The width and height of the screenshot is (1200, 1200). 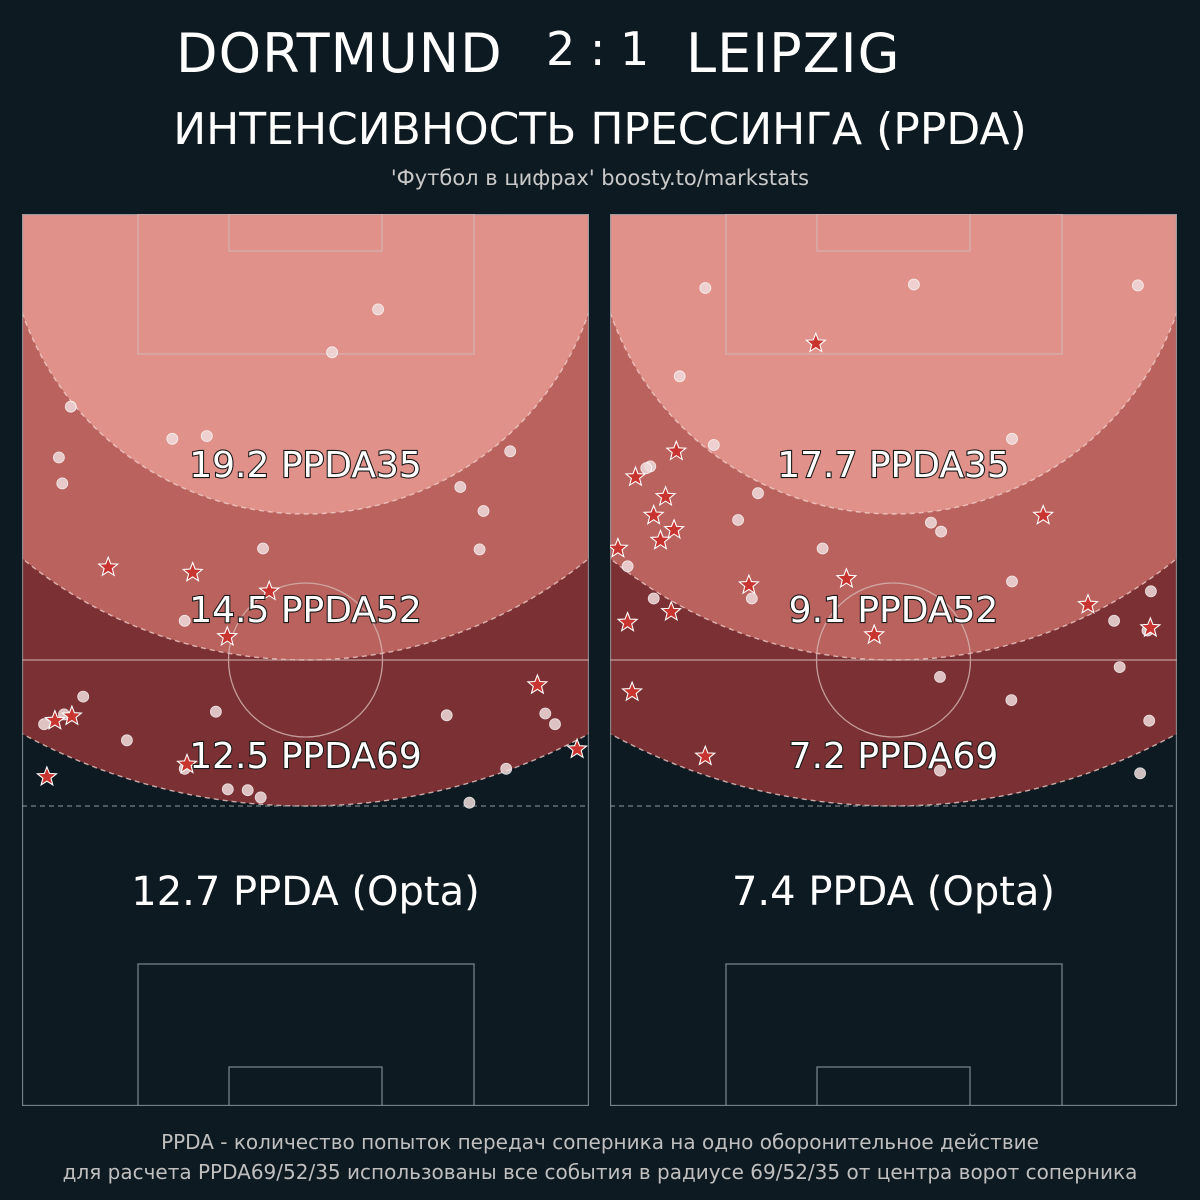 What do you see at coordinates (893, 1086) in the screenshot?
I see `bottom-goal-area` at bounding box center [893, 1086].